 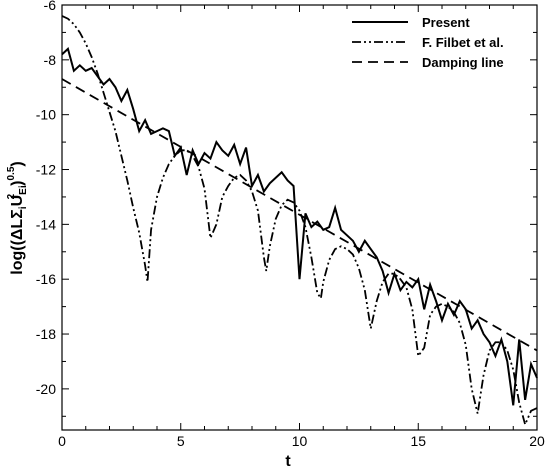 I want to click on x-tick-label: 10, so click(x=300, y=441).